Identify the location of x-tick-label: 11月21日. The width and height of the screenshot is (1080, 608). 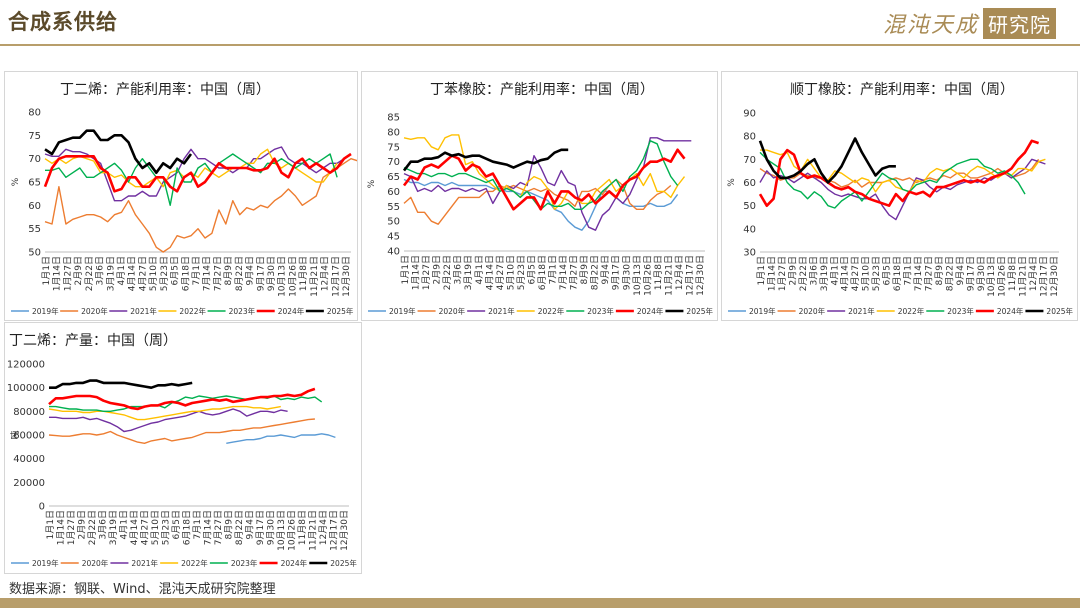
(313, 530).